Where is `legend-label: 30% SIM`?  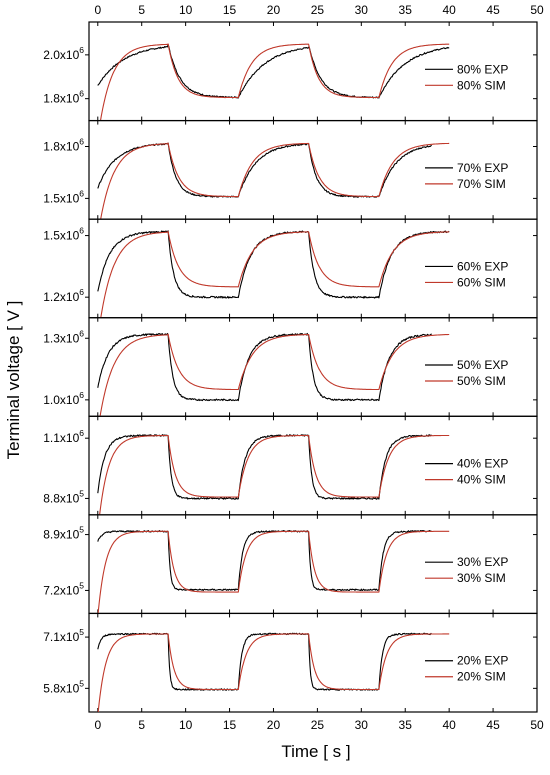 legend-label: 30% SIM is located at coordinates (481, 578).